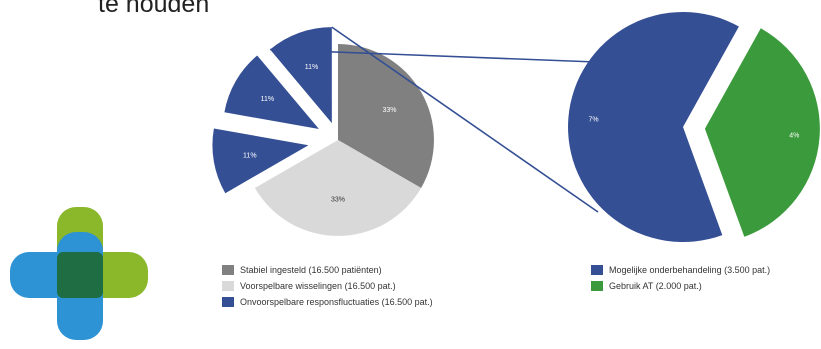  Describe the element at coordinates (250, 155) in the screenshot. I see `main-pie-slice-label-3: 11%` at that location.